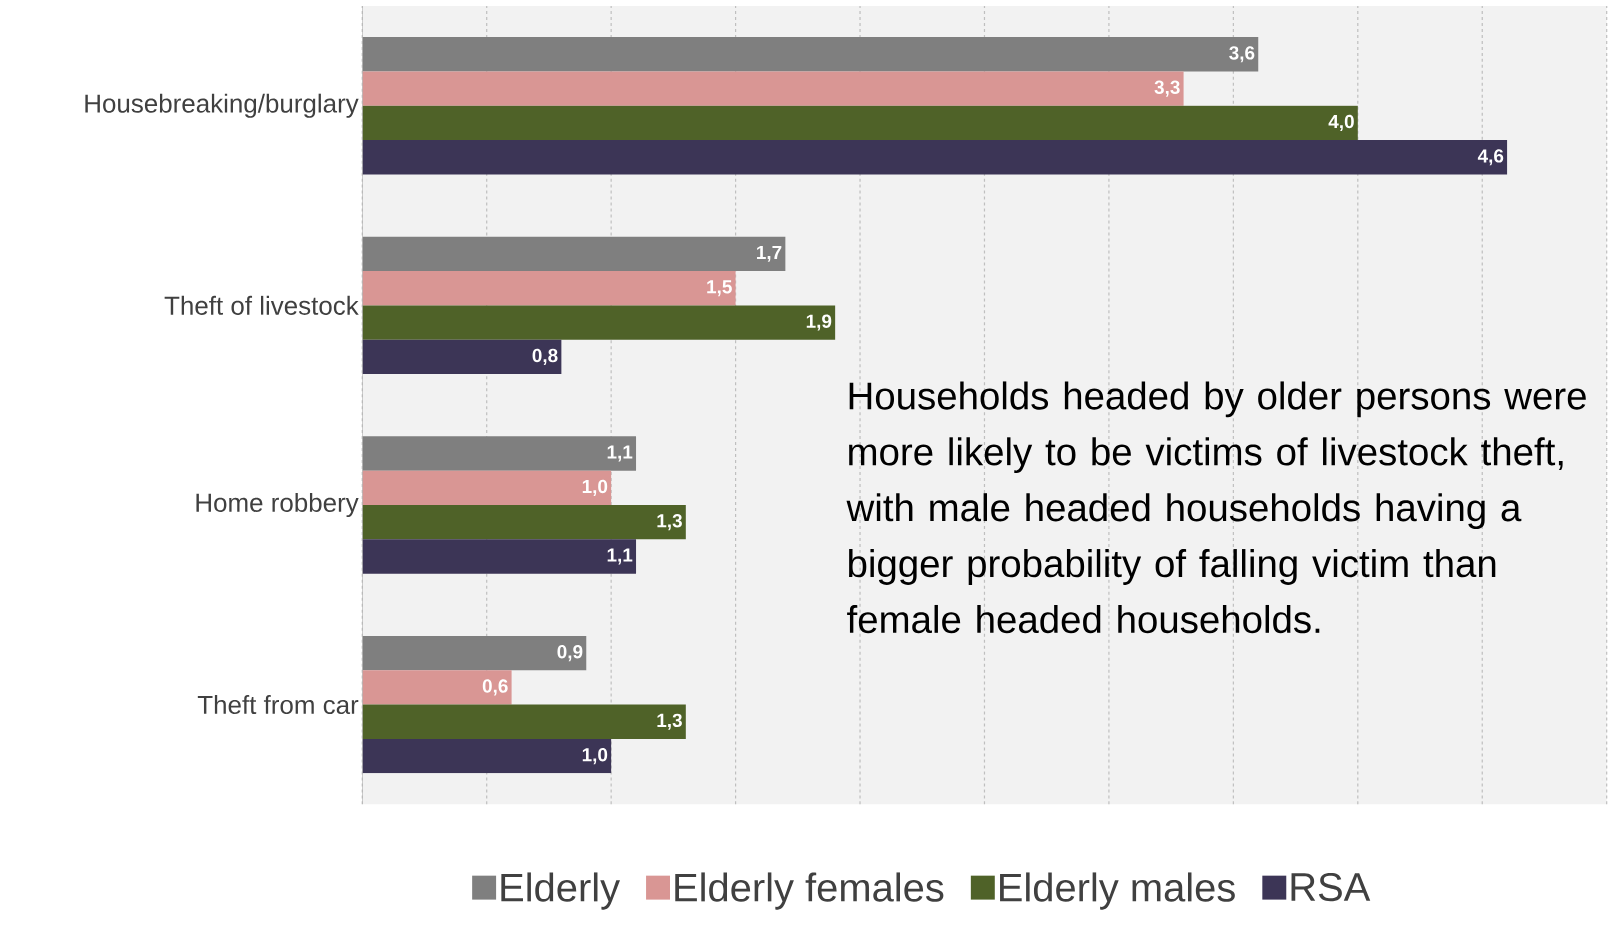 The height and width of the screenshot is (952, 1610). I want to click on data-label: 4,6, so click(1490, 157).